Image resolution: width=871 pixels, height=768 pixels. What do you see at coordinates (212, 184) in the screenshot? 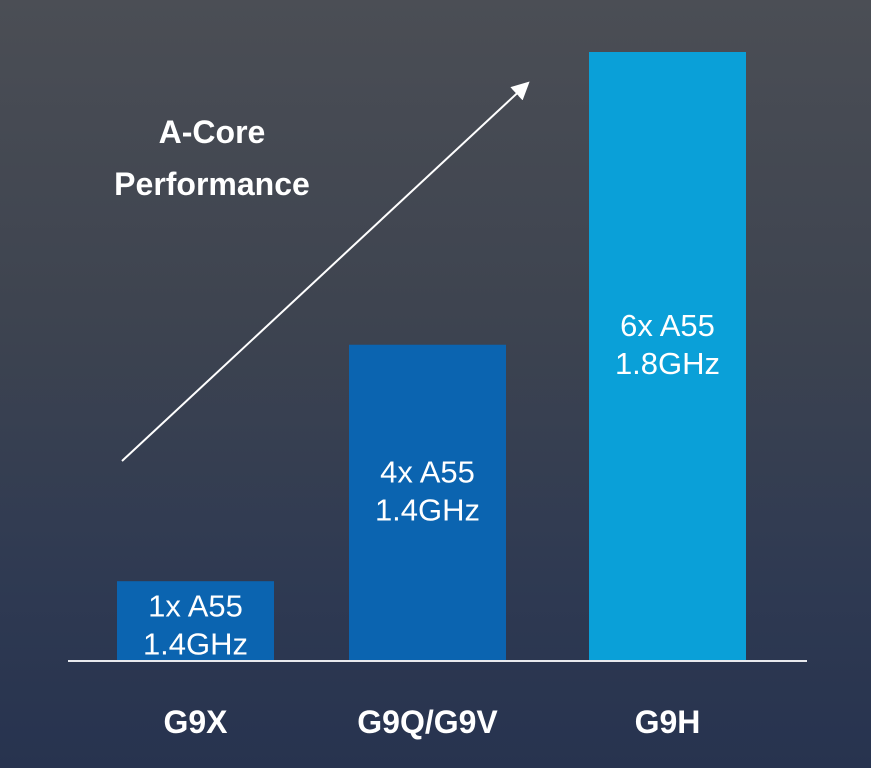
I see `annotation-line-2: Performance` at bounding box center [212, 184].